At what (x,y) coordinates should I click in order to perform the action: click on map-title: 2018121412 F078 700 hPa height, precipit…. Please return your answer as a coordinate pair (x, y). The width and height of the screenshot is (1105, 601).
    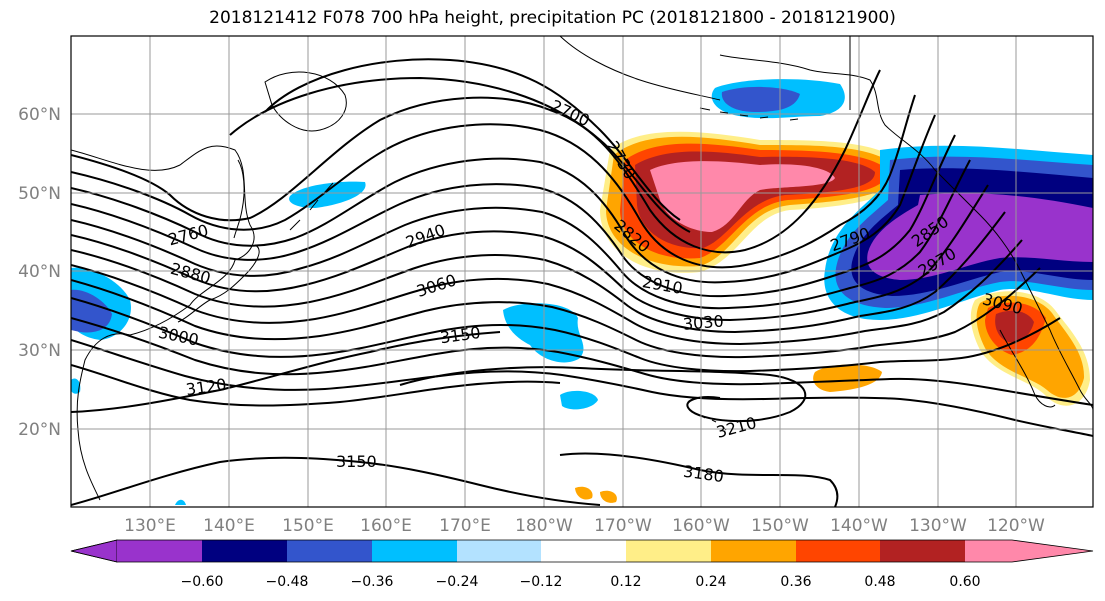
    Looking at the image, I should click on (552, 18).